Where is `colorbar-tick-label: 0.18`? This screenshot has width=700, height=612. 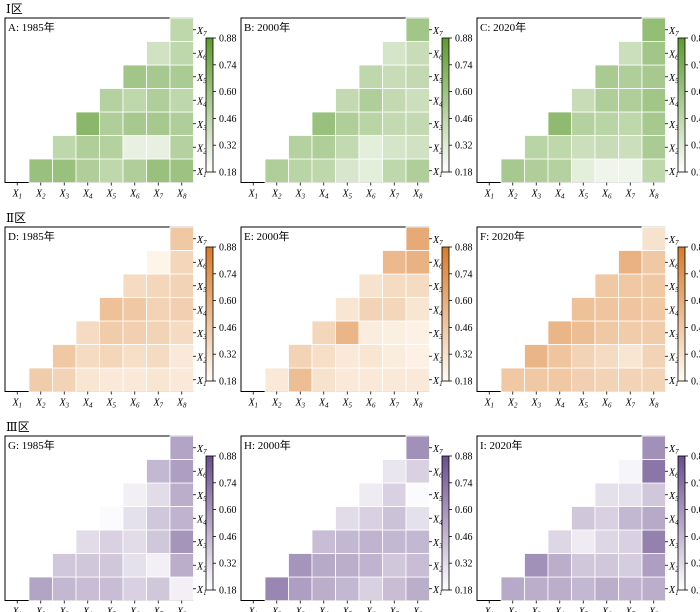
colorbar-tick-label: 0.18 is located at coordinates (695, 382).